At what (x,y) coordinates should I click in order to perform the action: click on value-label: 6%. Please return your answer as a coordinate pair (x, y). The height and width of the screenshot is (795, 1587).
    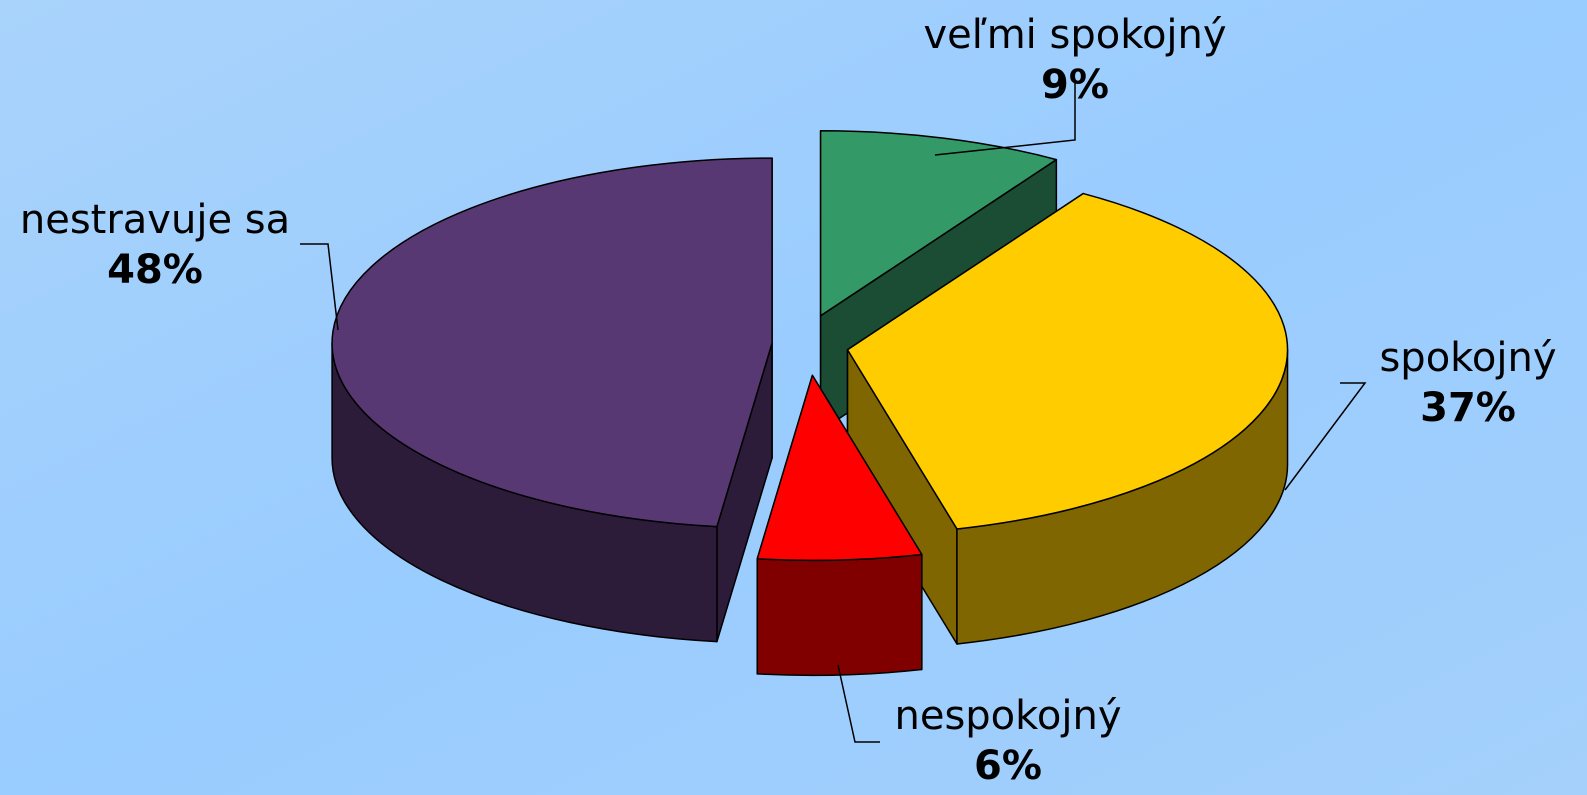
    Looking at the image, I should click on (1008, 766).